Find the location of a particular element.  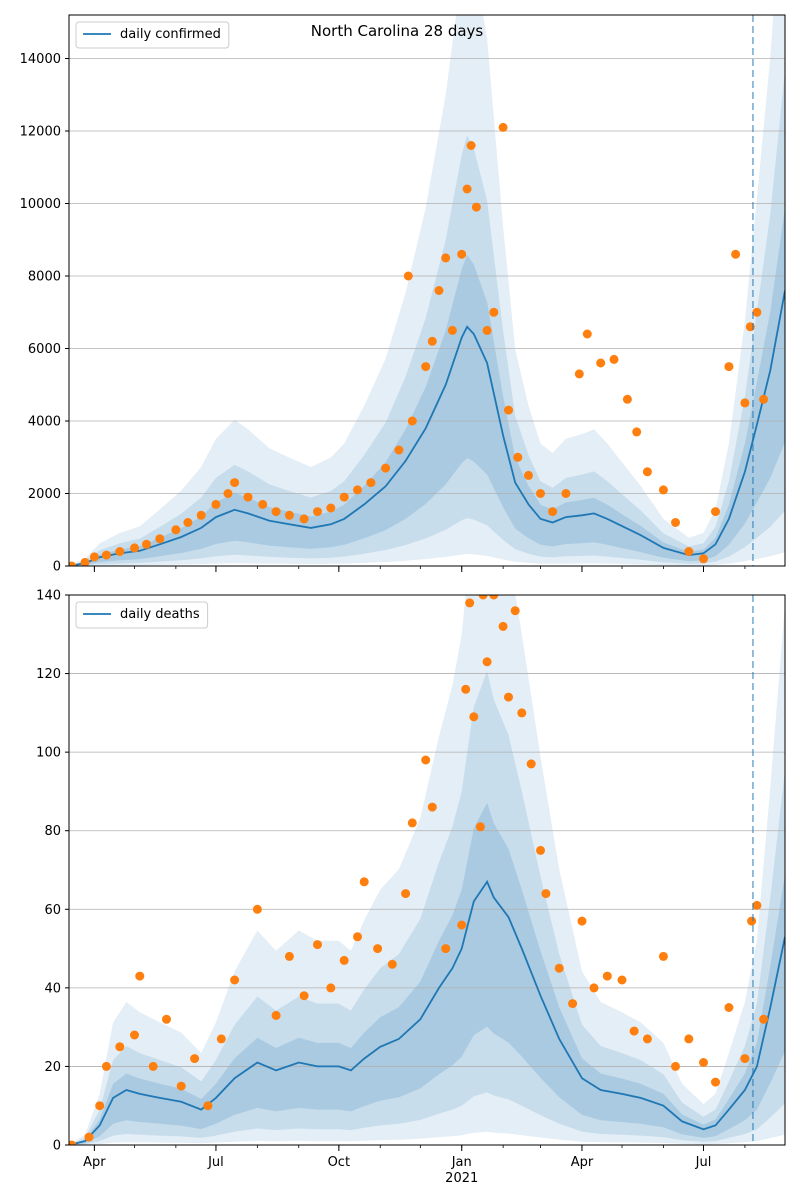

x-tick-label: Jan is located at coordinates (461, 1162).